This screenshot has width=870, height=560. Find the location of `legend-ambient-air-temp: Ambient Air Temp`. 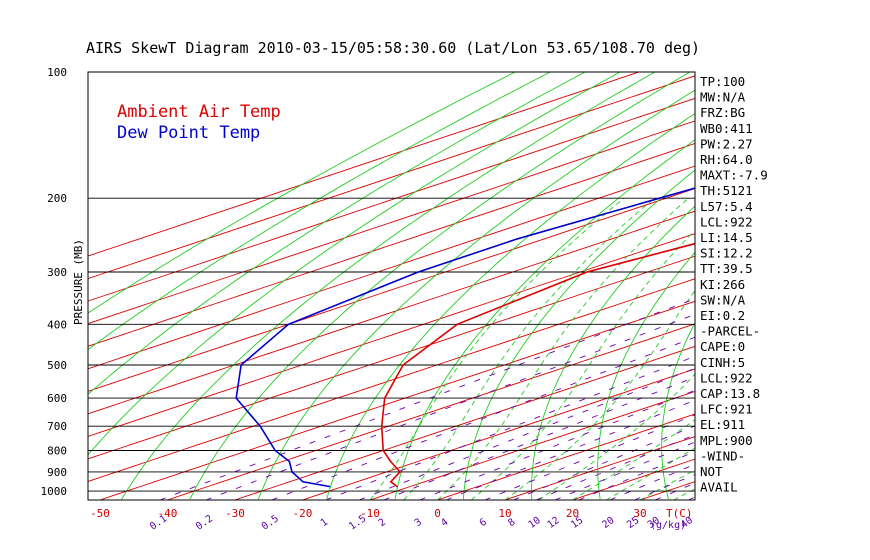

legend-ambient-air-temp: Ambient Air Temp is located at coordinates (199, 112).